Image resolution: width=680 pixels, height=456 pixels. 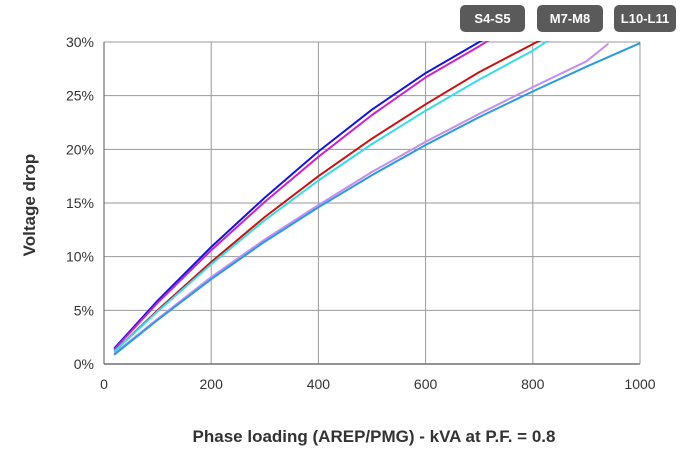 I want to click on y-tick-label: 0%, so click(x=84, y=364).